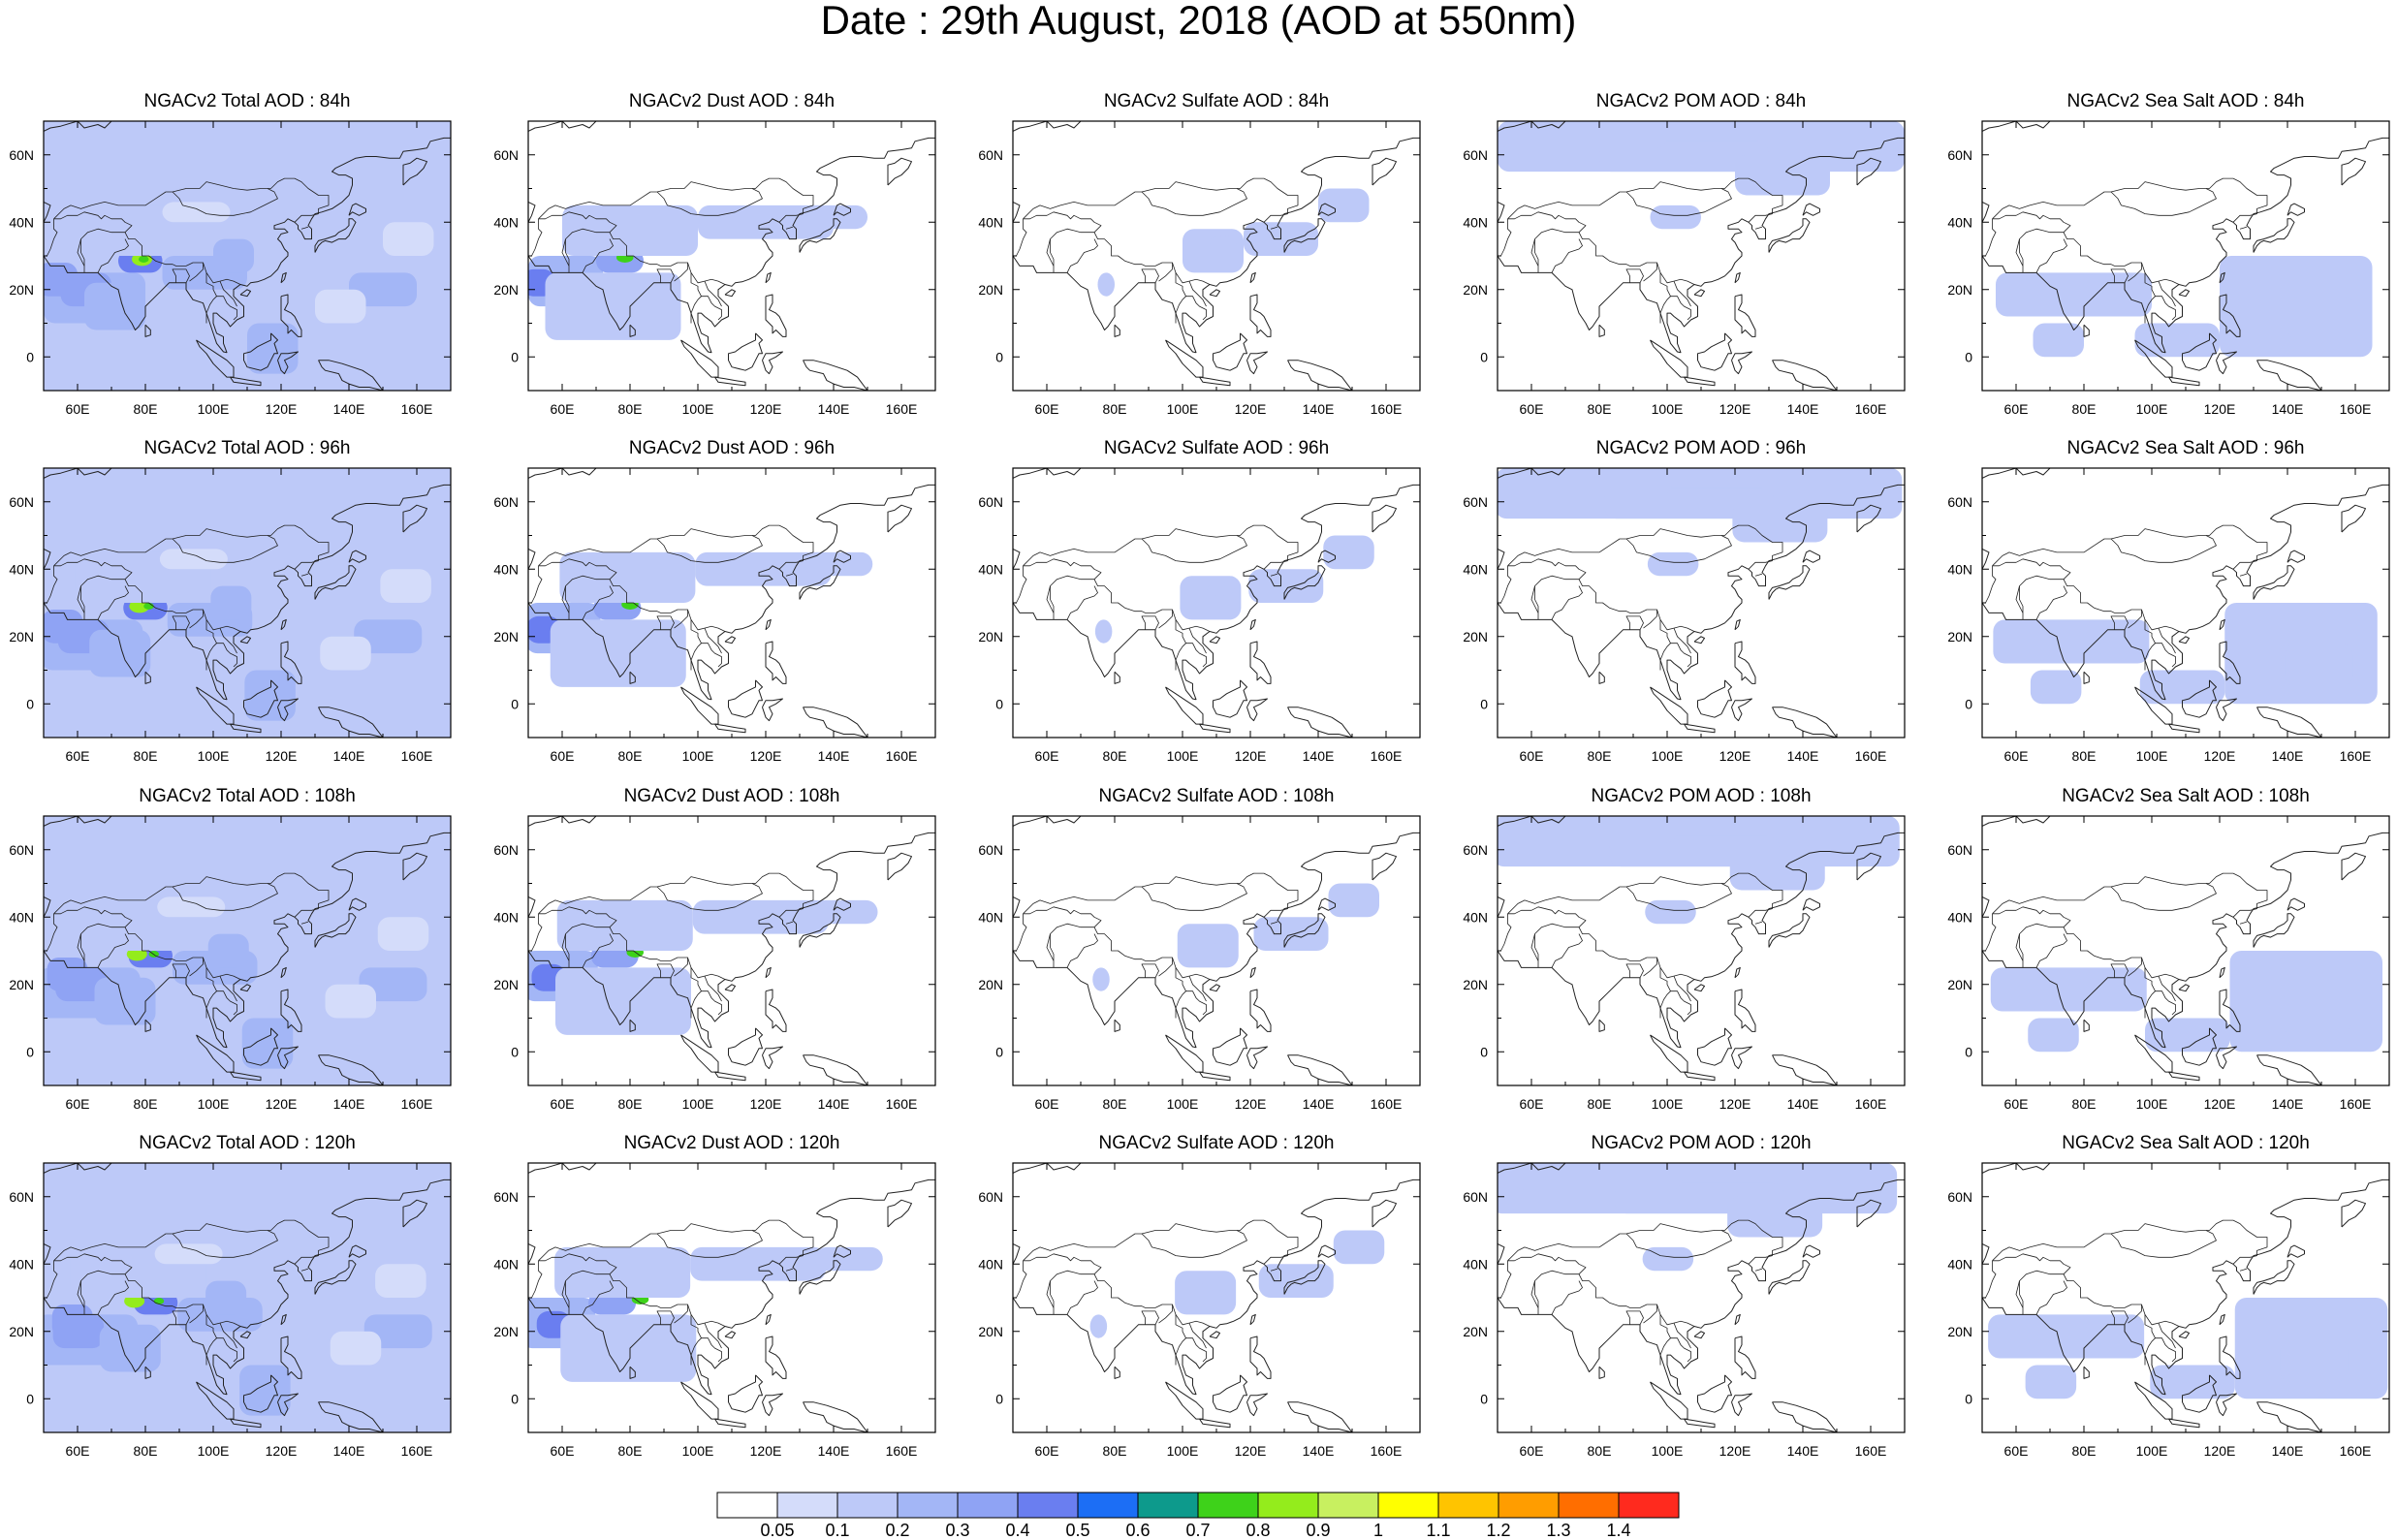 The image size is (2397, 1540). What do you see at coordinates (778, 1530) in the screenshot?
I see `colorbar-level-label: 0.05` at bounding box center [778, 1530].